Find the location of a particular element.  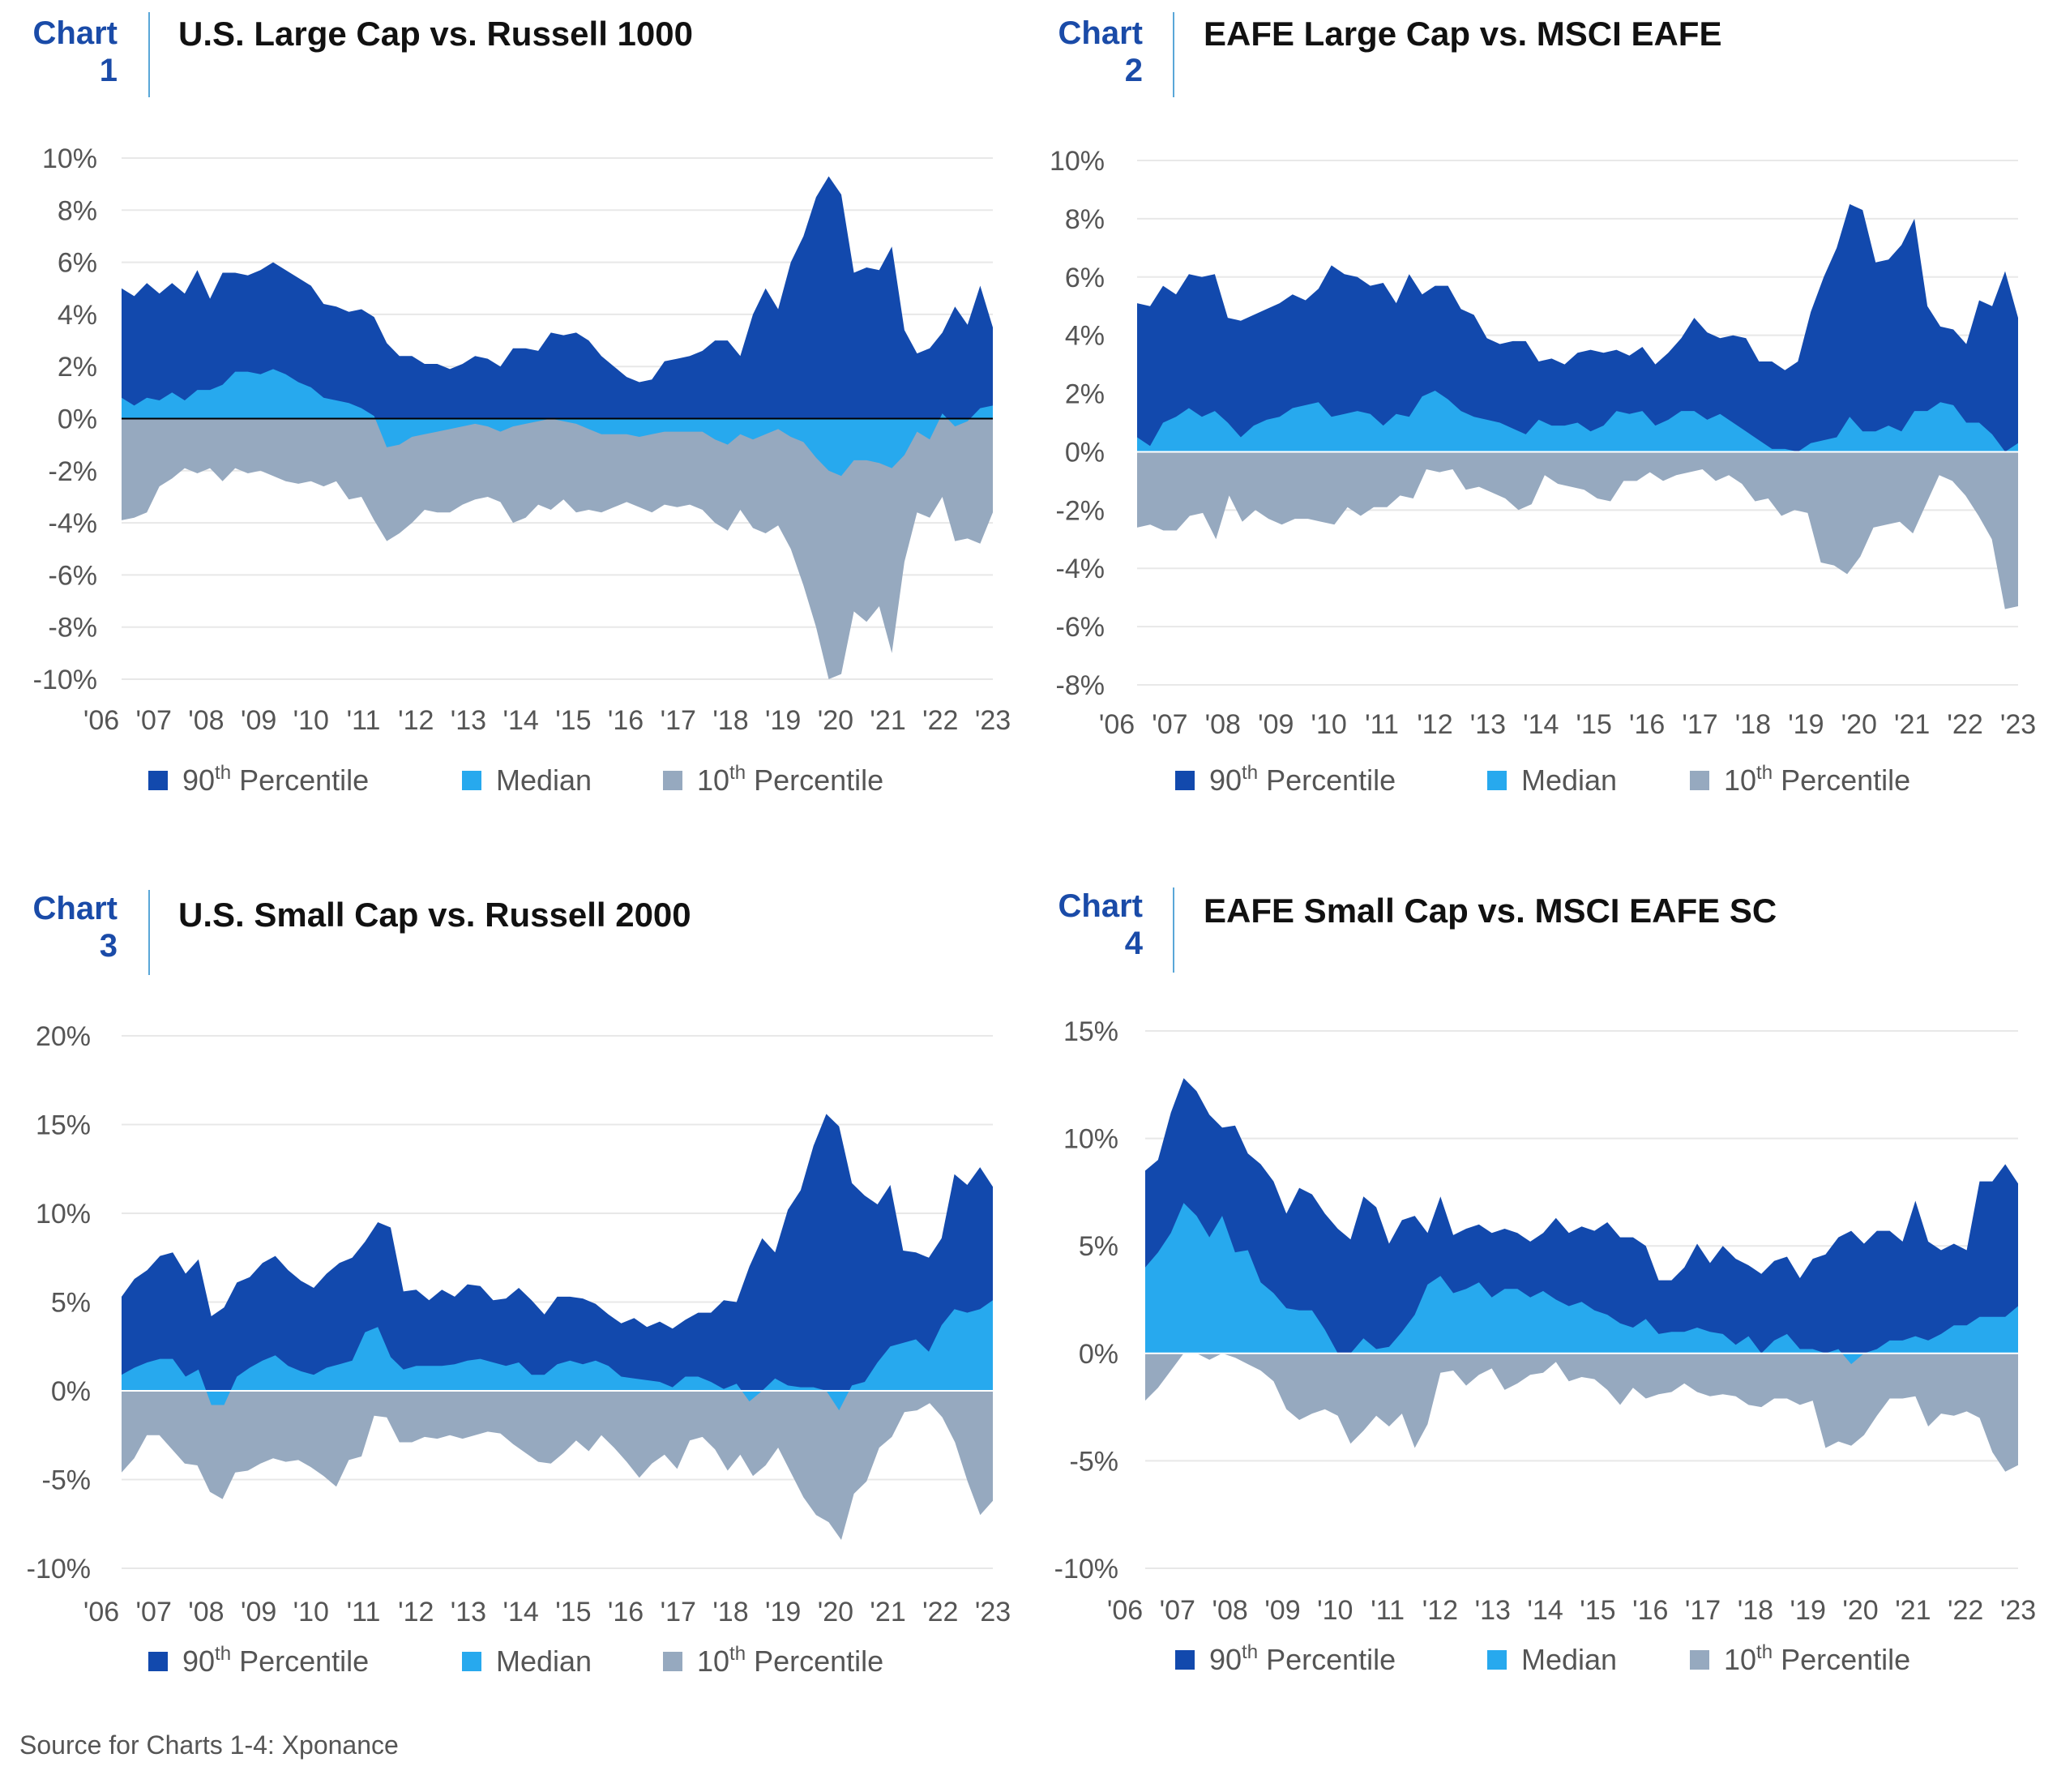

y-tick-label: 20% is located at coordinates (63, 1036).